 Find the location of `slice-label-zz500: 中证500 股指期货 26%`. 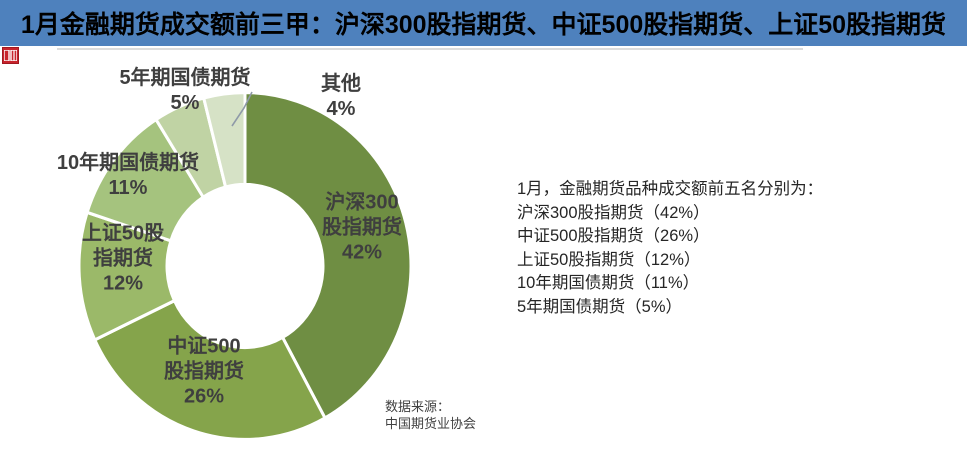

slice-label-zz500: 中证500 股指期货 26% is located at coordinates (204, 371).